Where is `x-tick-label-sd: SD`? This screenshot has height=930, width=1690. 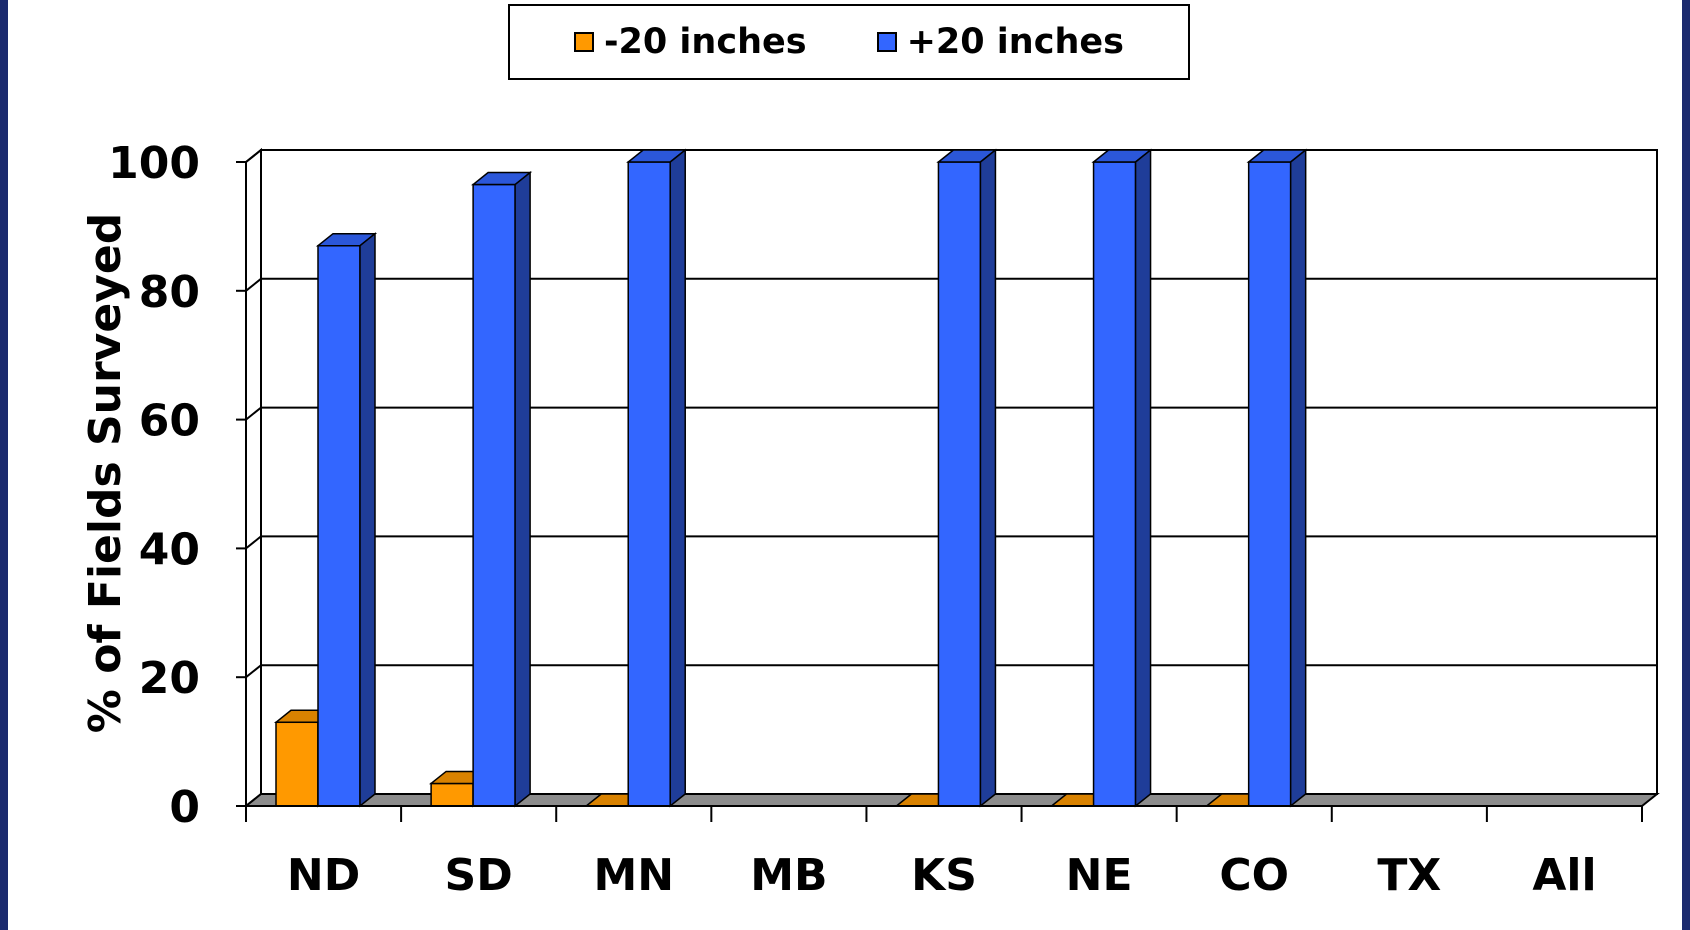 x-tick-label-sd: SD is located at coordinates (479, 875).